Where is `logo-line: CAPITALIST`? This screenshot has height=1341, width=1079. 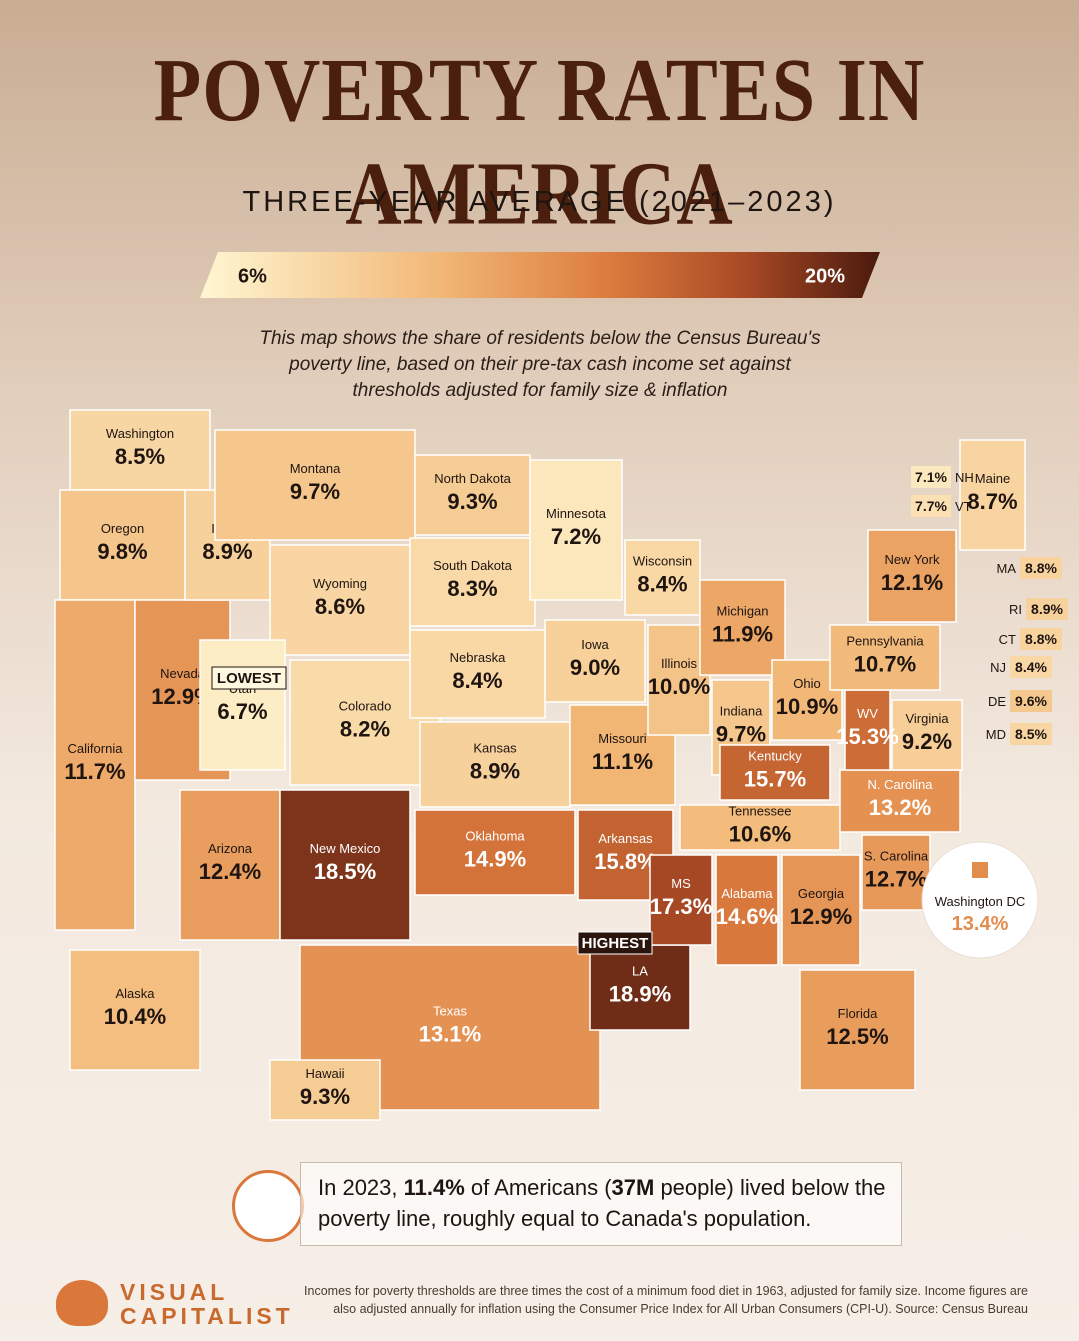 logo-line: CAPITALIST is located at coordinates (207, 1316).